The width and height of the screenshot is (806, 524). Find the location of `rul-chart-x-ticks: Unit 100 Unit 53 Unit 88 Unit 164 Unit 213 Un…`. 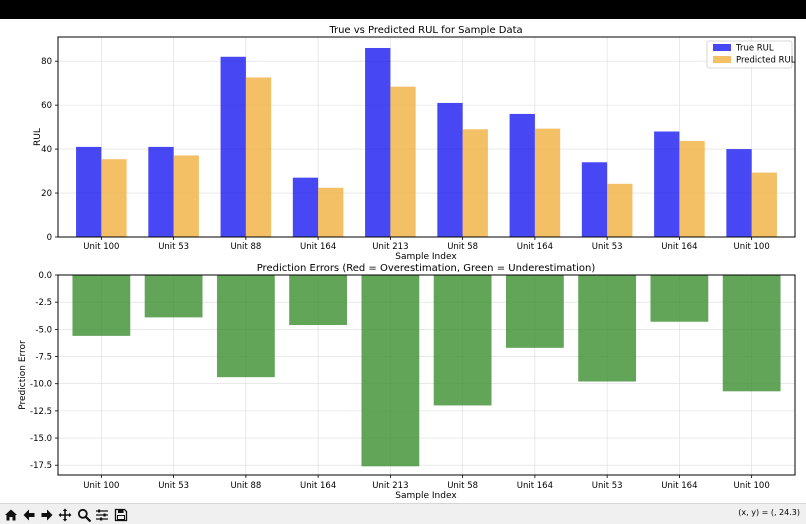

rul-chart-x-ticks: Unit 100 Unit 53 Unit 88 Unit 164 Unit 213 Un… is located at coordinates (426, 244).